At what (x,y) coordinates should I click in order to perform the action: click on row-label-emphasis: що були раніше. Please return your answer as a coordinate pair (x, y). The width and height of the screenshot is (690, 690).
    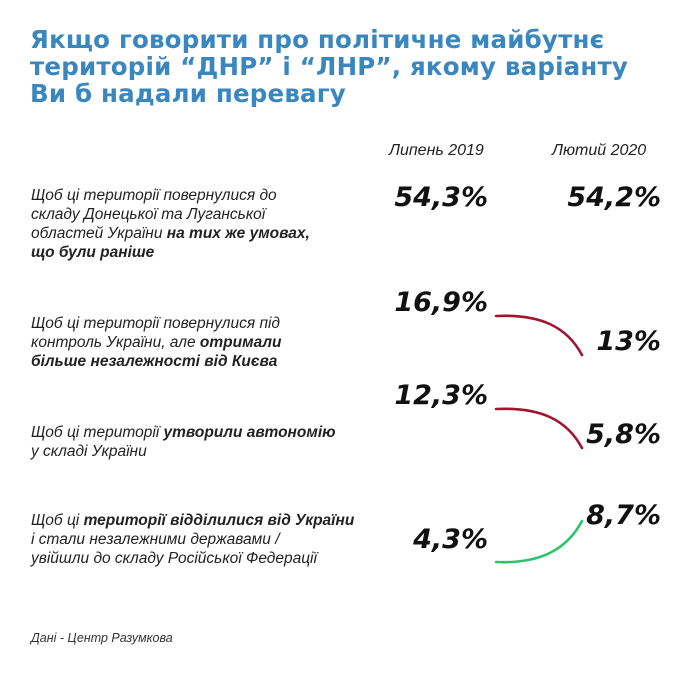
    Looking at the image, I should click on (93, 252).